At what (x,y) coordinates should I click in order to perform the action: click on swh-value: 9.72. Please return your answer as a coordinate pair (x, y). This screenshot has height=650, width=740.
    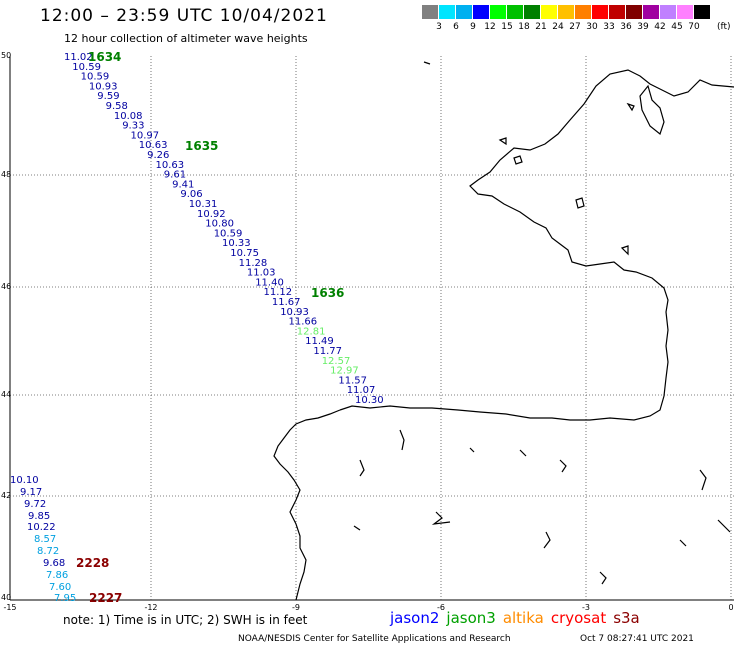
    Looking at the image, I should click on (35, 504).